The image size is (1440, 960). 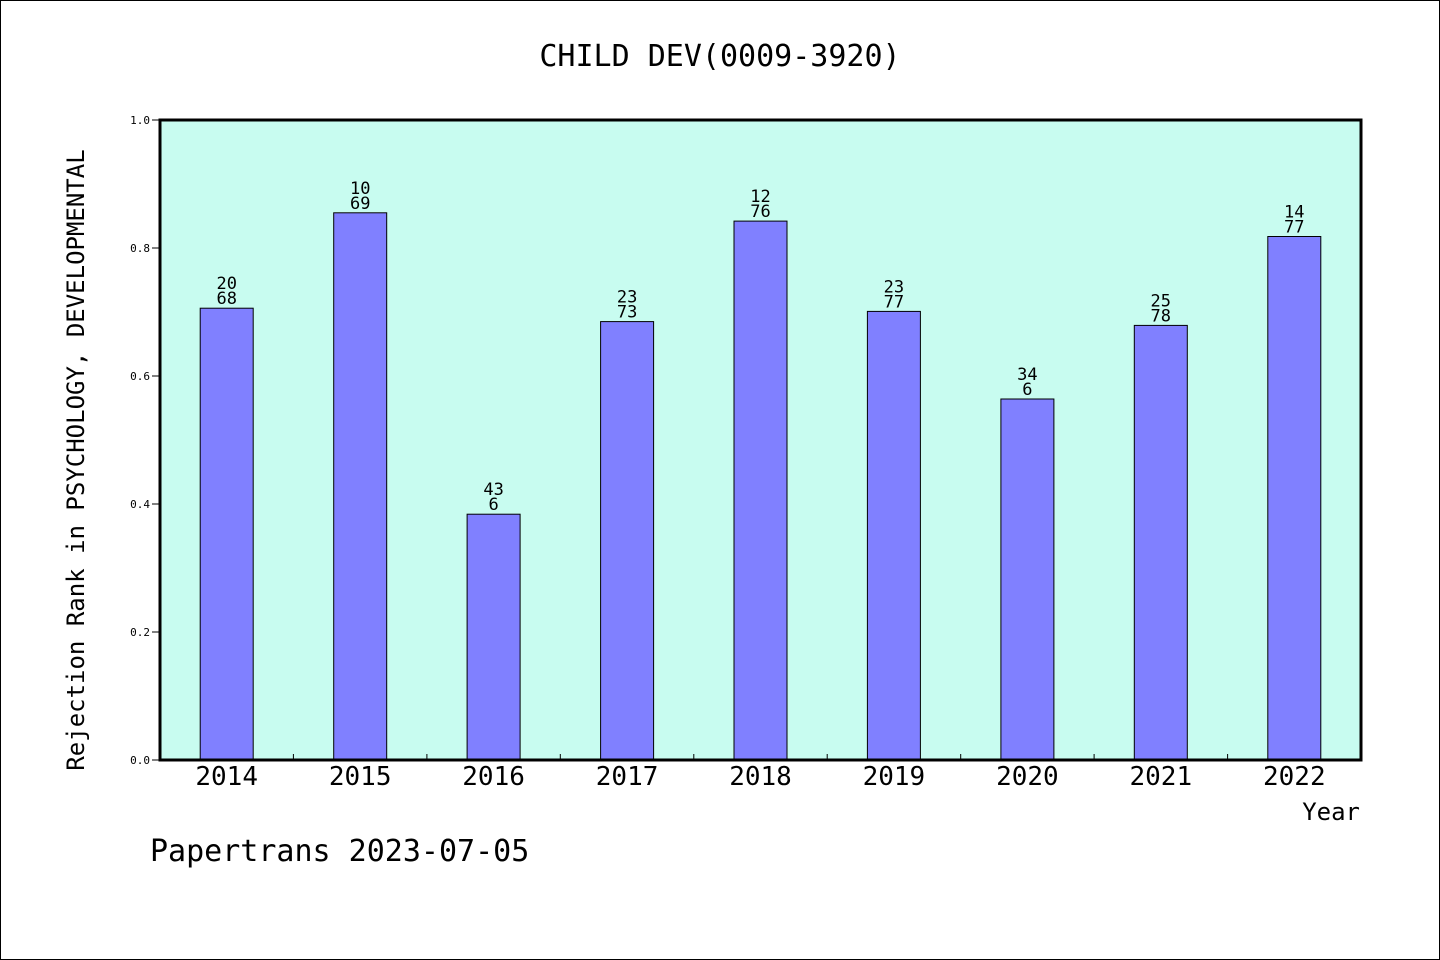 What do you see at coordinates (145, 440) in the screenshot?
I see `y-axis: 0.0 0.2 0.4 0.6 0.8 1.0` at bounding box center [145, 440].